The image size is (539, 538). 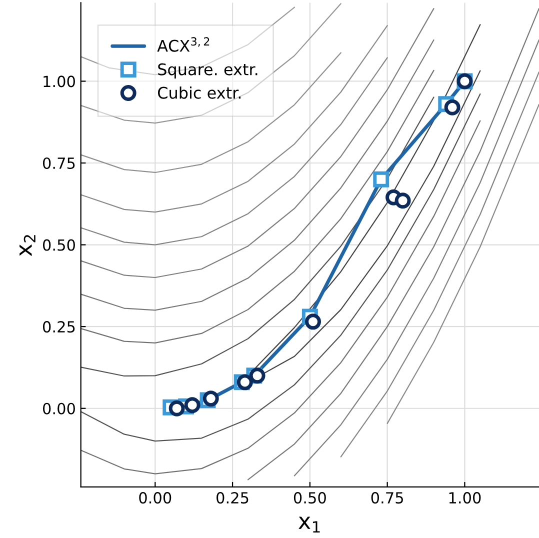 What do you see at coordinates (387, 498) in the screenshot?
I see `x-tick-label: 0.75` at bounding box center [387, 498].